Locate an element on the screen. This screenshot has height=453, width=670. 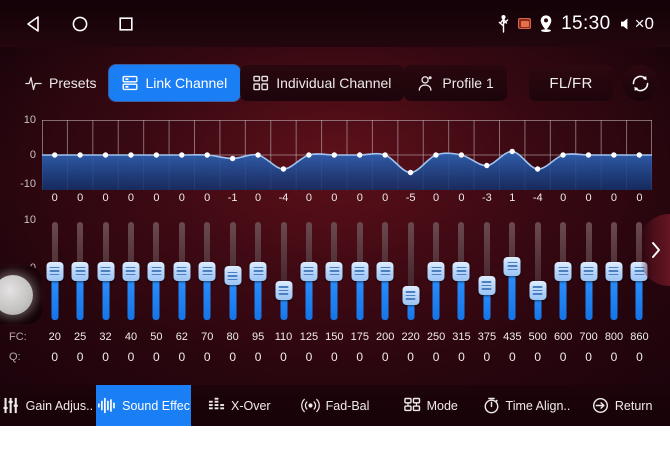
fc-value: 220 is located at coordinates (410, 337).